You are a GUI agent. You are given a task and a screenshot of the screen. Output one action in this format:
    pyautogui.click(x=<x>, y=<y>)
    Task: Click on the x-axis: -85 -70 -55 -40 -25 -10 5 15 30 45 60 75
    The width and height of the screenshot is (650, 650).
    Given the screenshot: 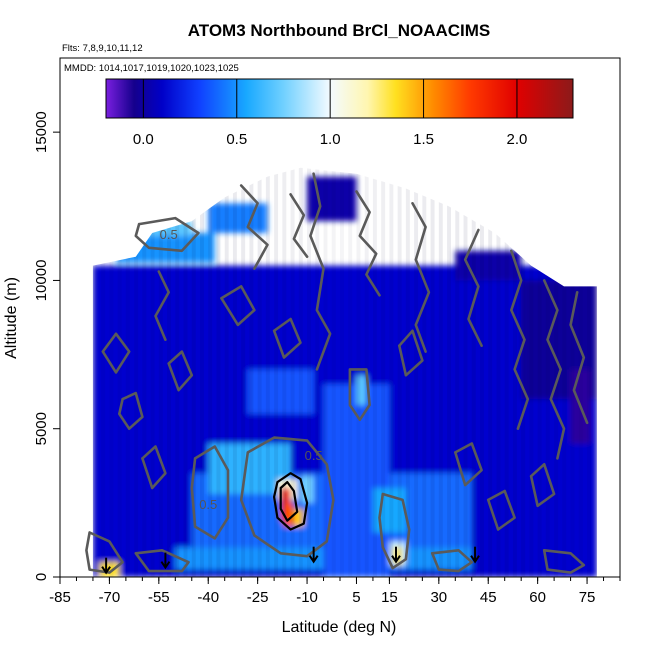 What is the action you would take?
    pyautogui.click(x=335, y=591)
    